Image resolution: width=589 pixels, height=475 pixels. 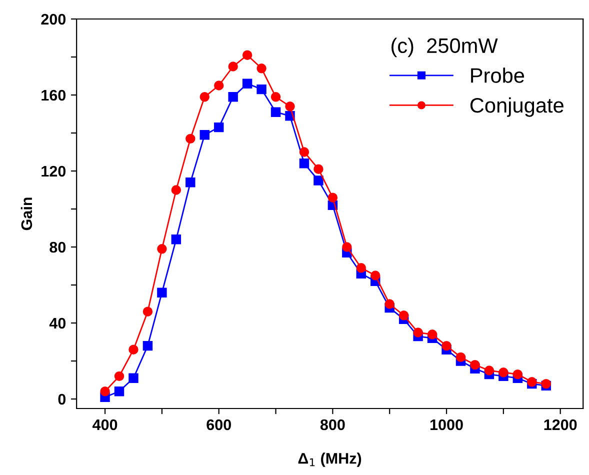 I want to click on legend-label: Probe, so click(x=497, y=75).